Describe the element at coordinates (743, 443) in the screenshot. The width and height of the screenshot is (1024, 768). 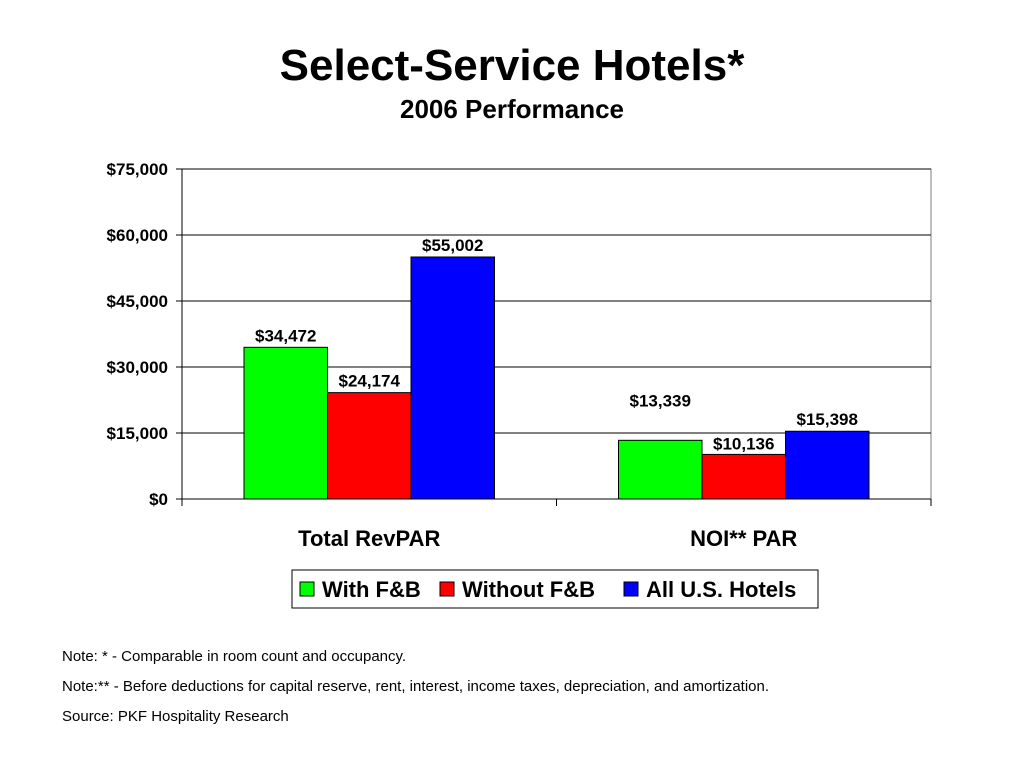
I see `data-label: $10,136` at that location.